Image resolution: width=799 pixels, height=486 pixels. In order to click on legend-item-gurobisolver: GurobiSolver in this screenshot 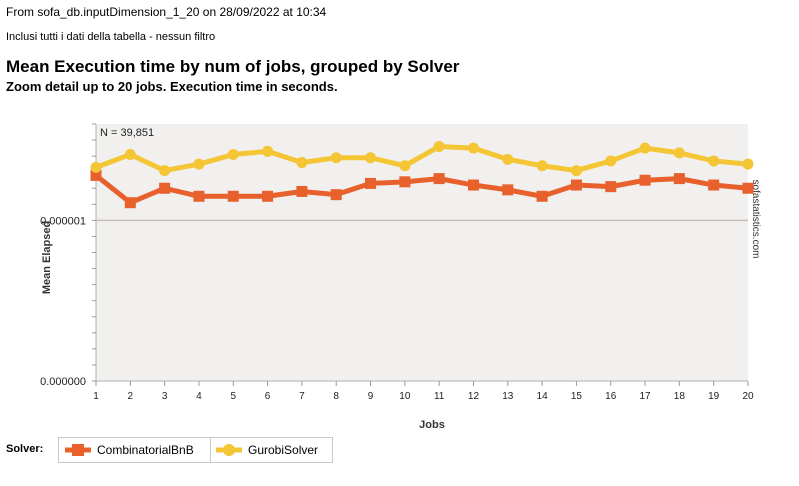, I will do `click(266, 450)`.